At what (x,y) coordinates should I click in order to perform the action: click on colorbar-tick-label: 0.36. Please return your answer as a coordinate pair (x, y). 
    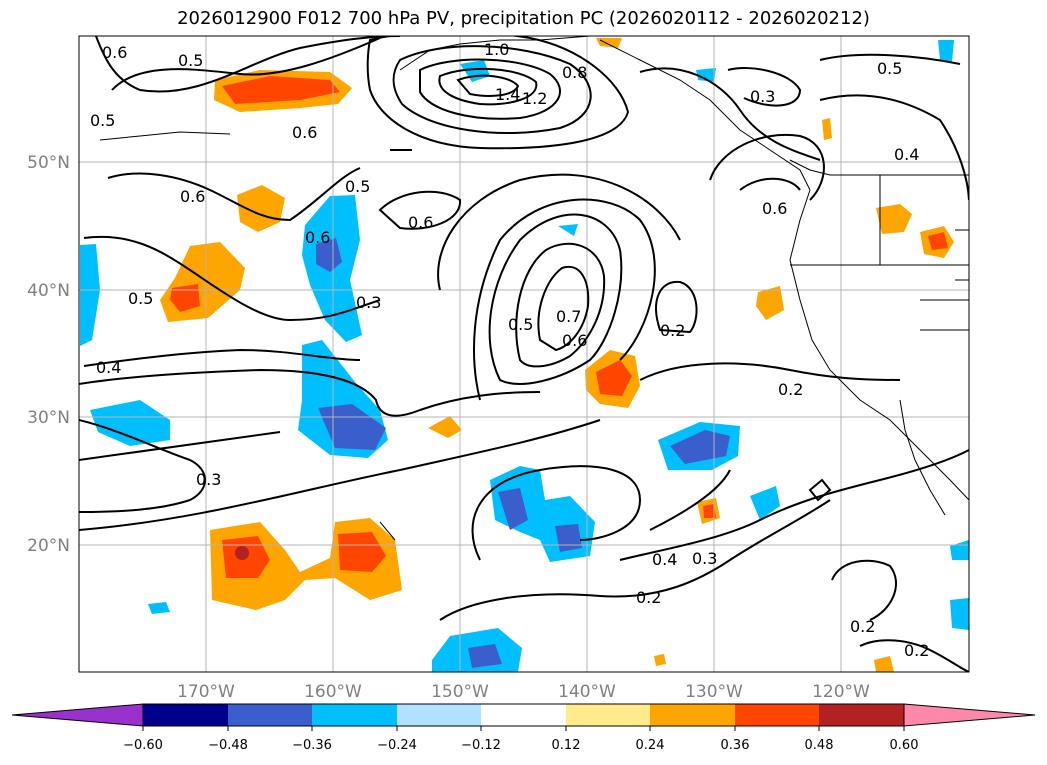
    Looking at the image, I should click on (735, 745).